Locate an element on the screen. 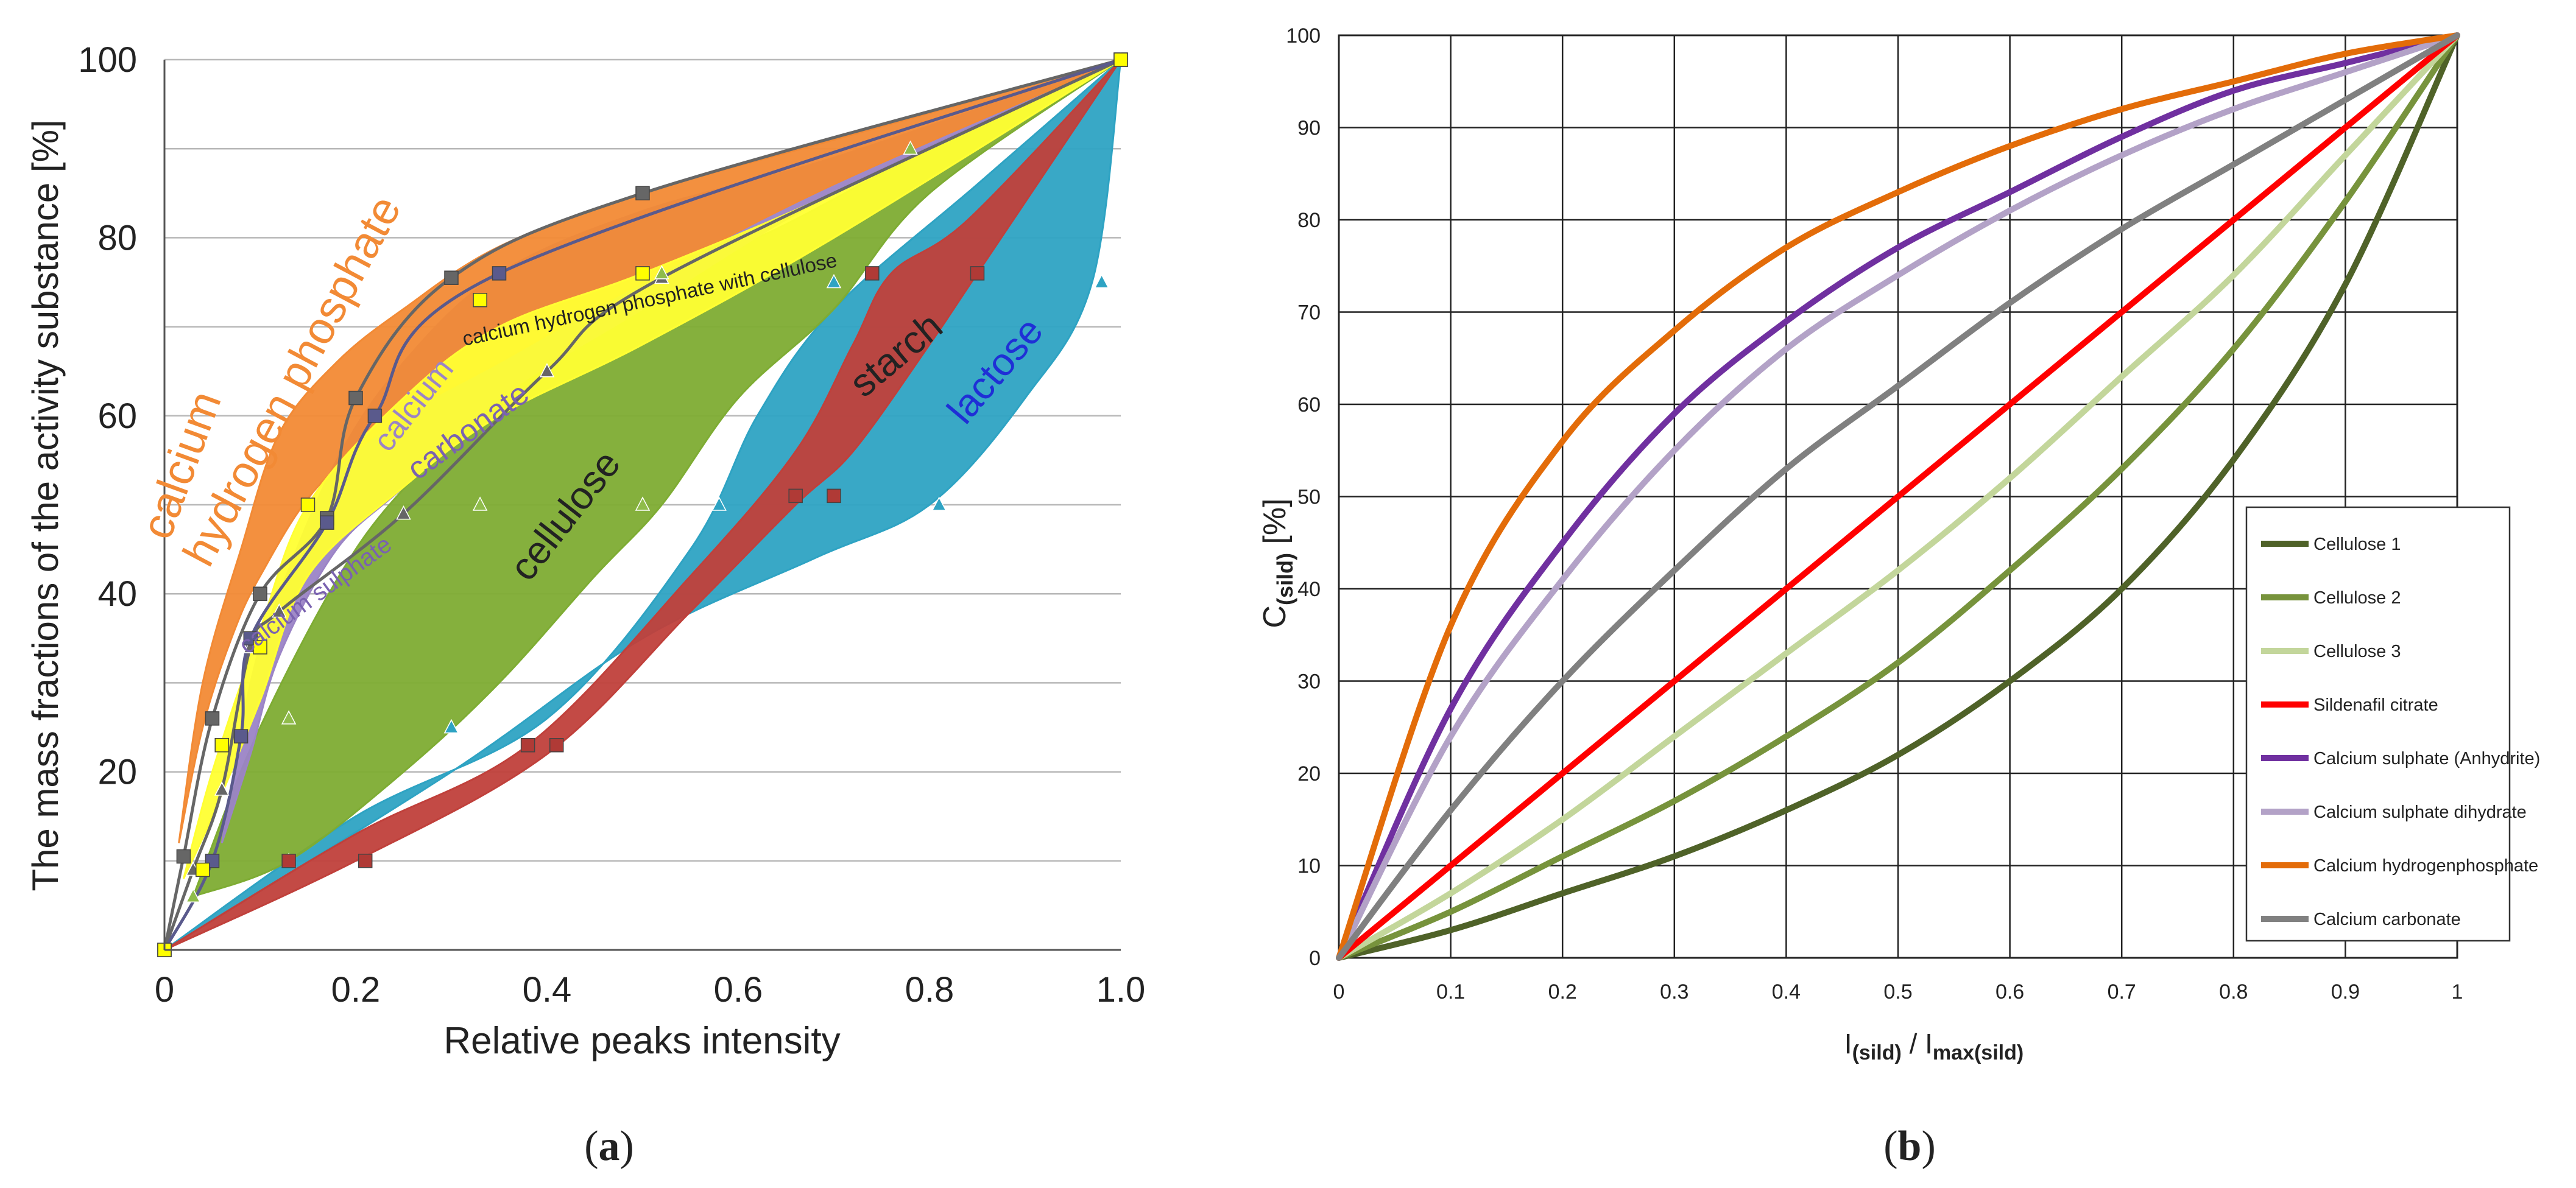 This screenshot has height=1188, width=2576. panel-a-label-close-paren: ) is located at coordinates (627, 1146).